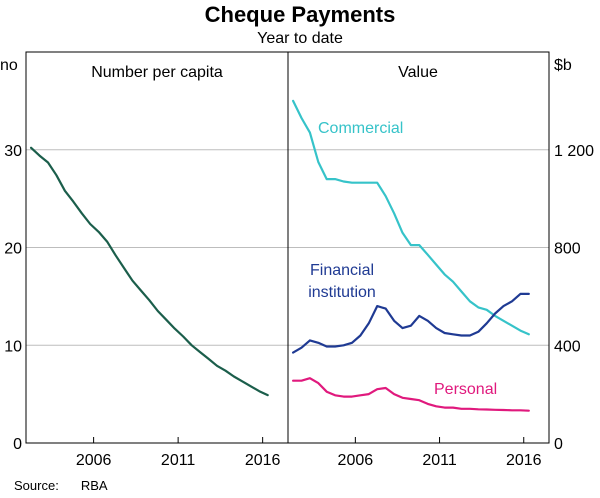 This screenshot has width=600, height=498. I want to click on left-y-tick-label: 10, so click(13, 346).